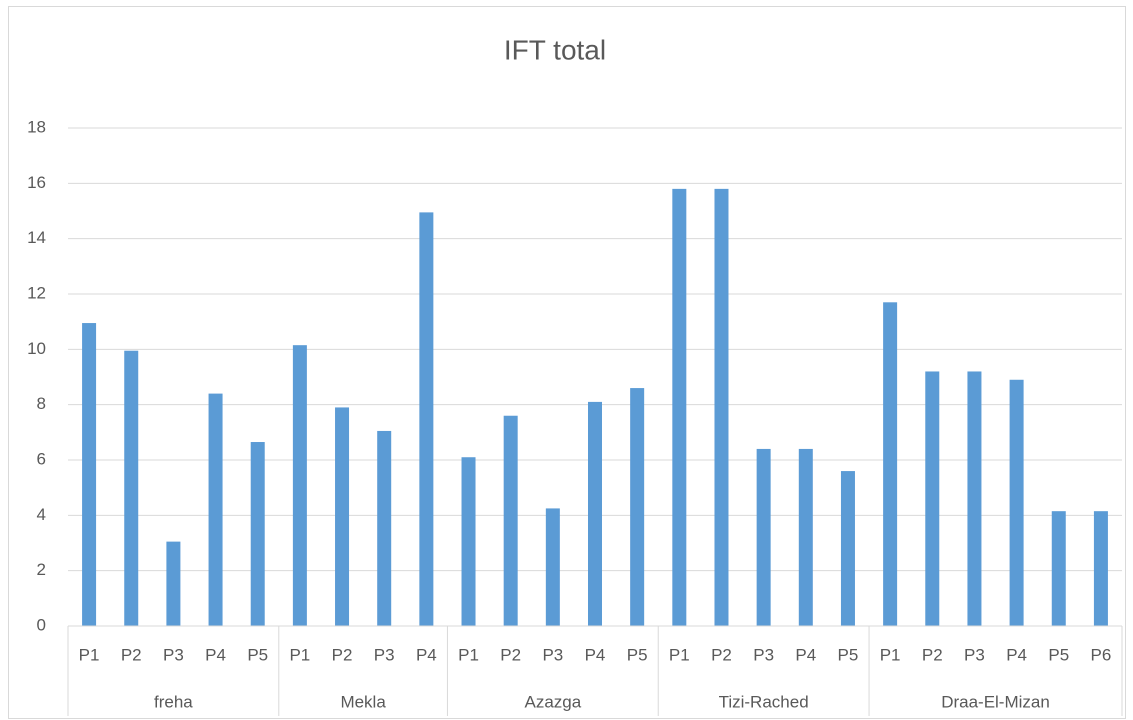 Image resolution: width=1133 pixels, height=720 pixels. Describe the element at coordinates (41, 458) in the screenshot. I see `y-tick-label: 6` at that location.